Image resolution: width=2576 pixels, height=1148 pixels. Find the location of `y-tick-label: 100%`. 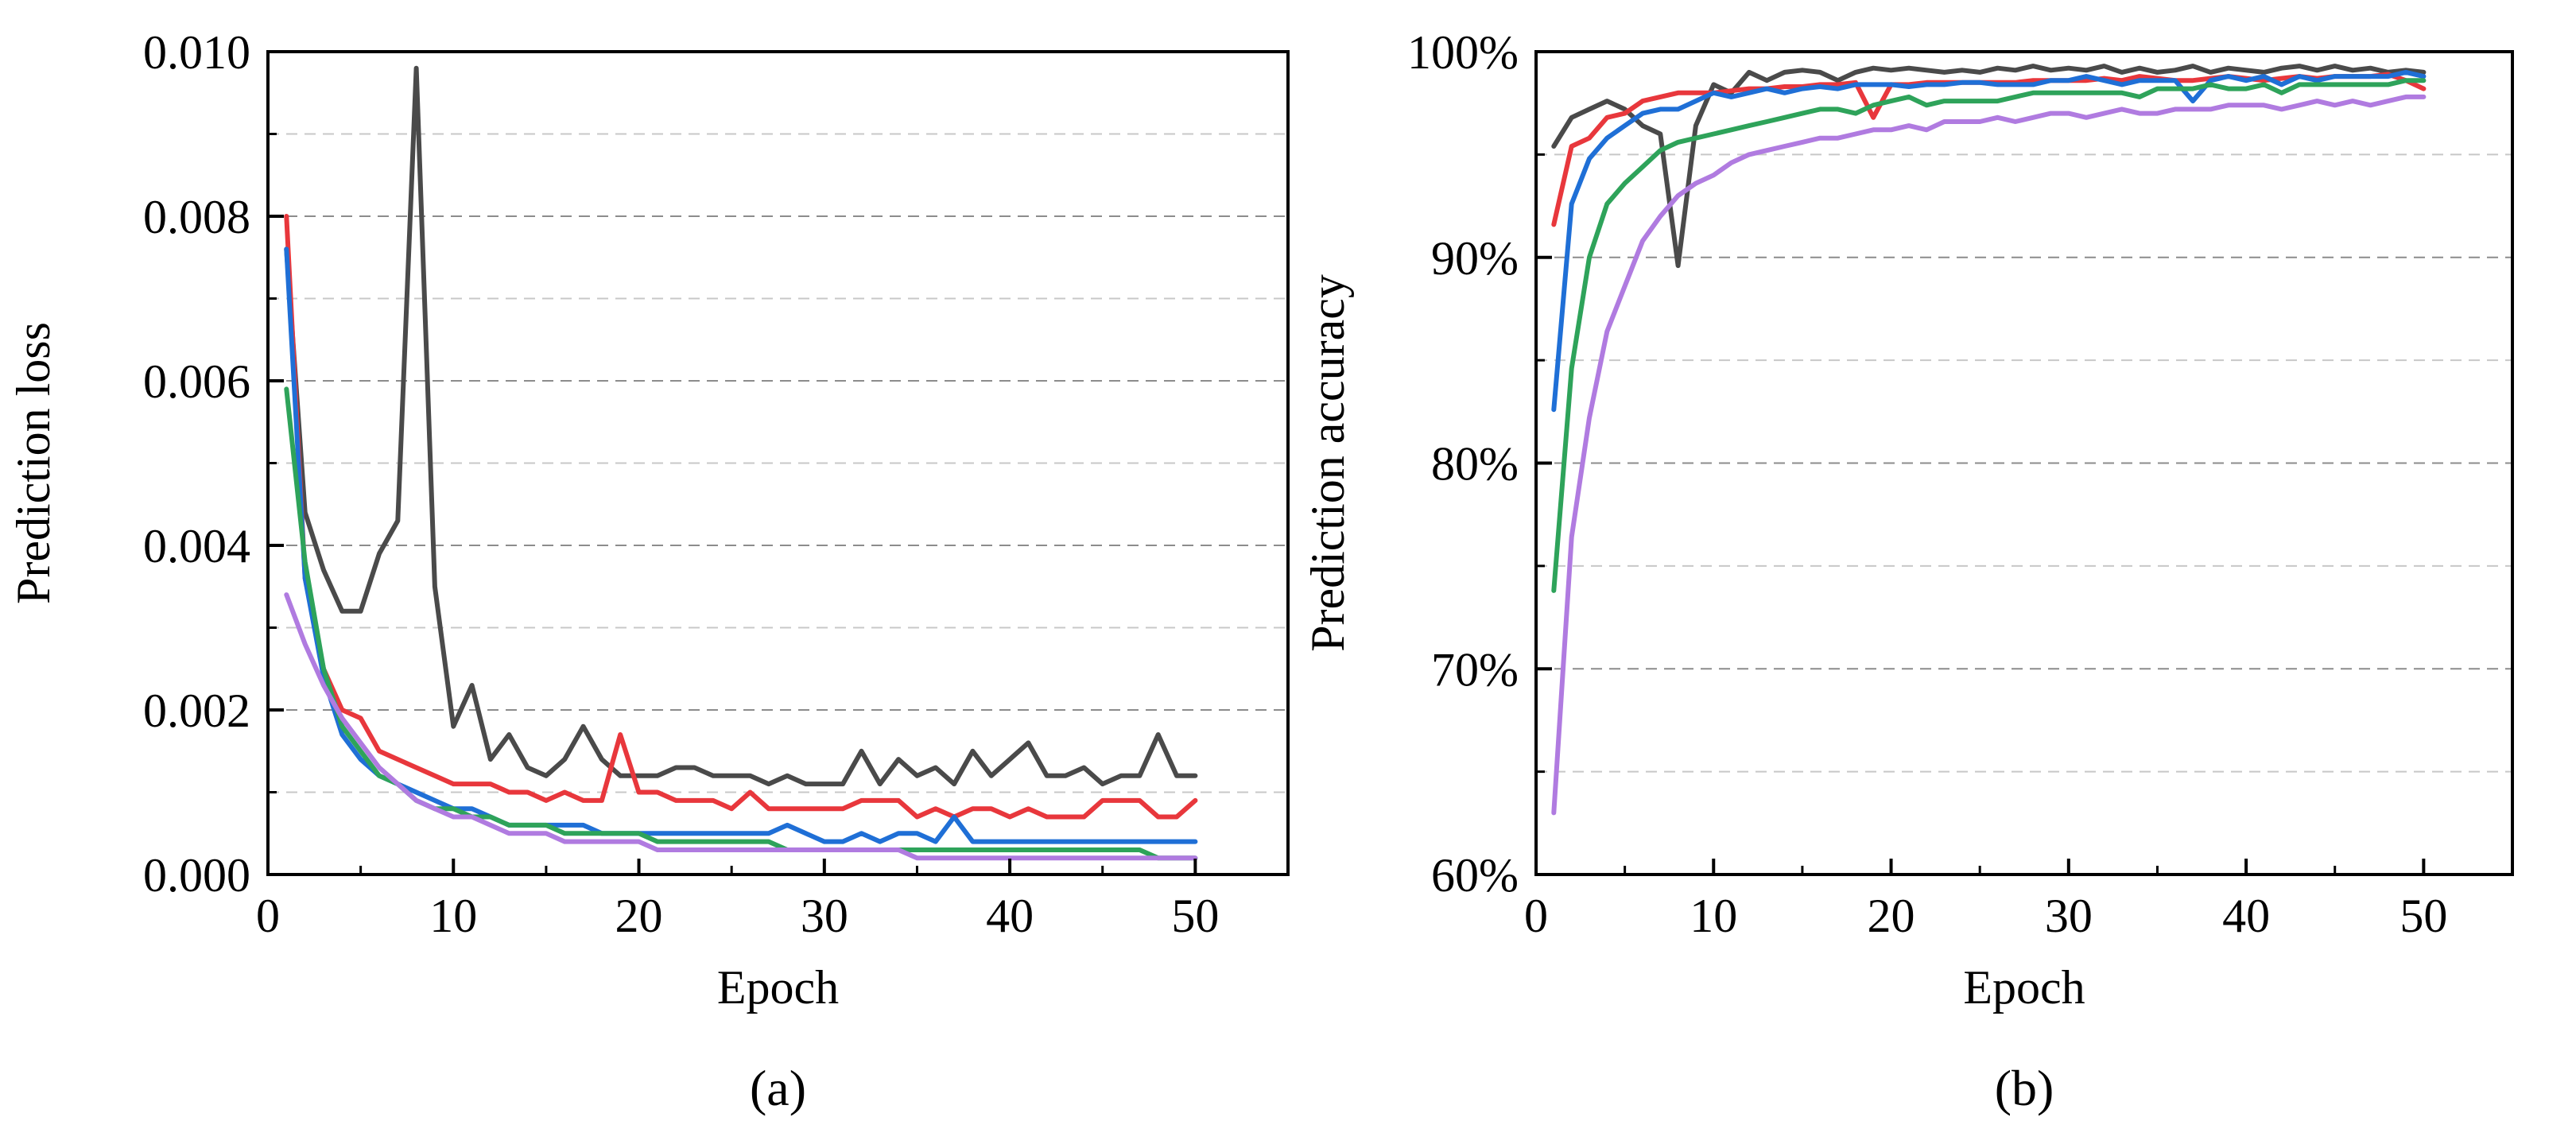

y-tick-label: 100% is located at coordinates (1463, 53).